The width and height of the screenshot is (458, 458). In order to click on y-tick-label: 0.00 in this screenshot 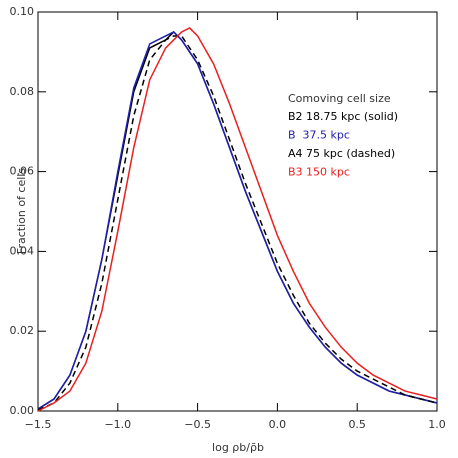, I will do `click(22, 410)`.